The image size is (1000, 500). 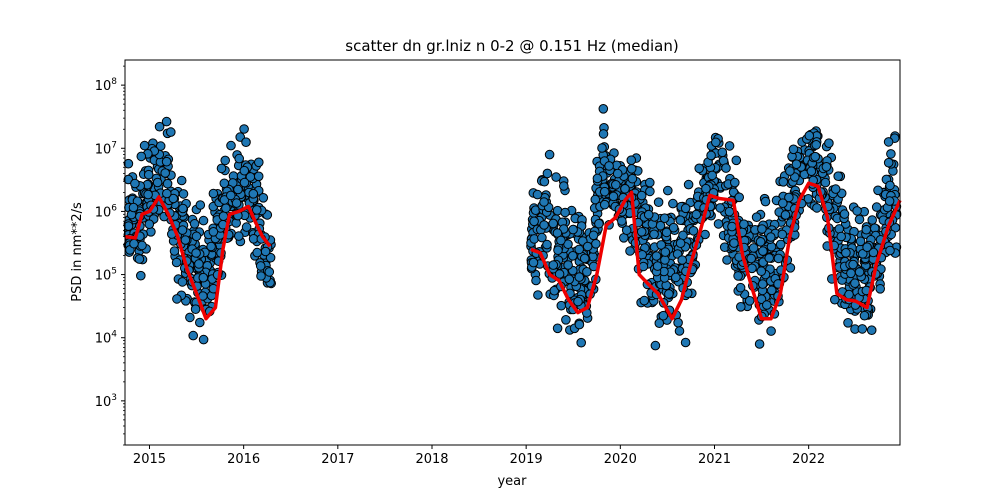 I want to click on x-axis-ticks: 2015 2016 2017 2018 2019 2020 2021 2022, so click(x=479, y=456).